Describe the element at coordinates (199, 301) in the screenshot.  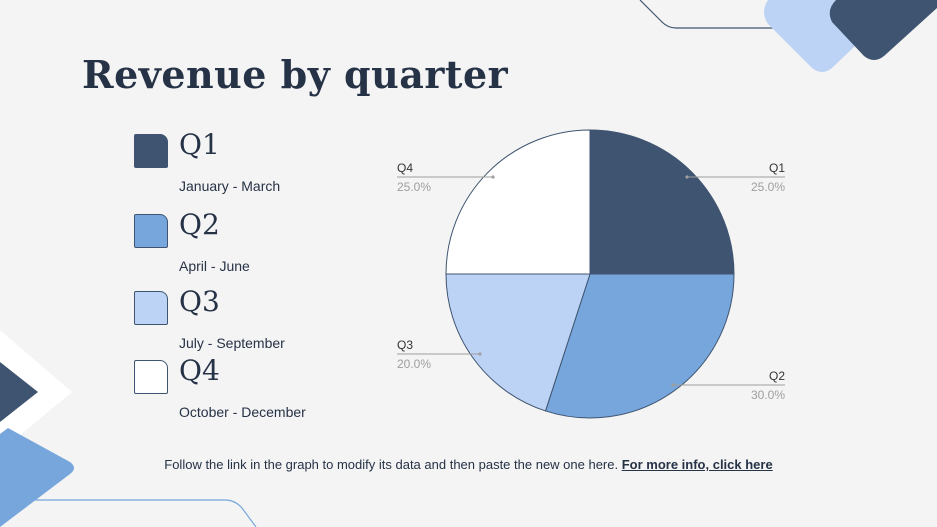
I see `legend-label-q3: Q3` at that location.